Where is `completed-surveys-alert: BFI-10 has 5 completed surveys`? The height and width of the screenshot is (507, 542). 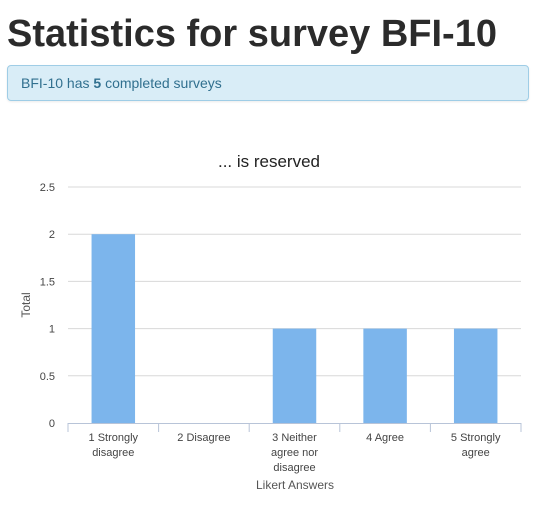 completed-surveys-alert: BFI-10 has 5 completed surveys is located at coordinates (268, 83).